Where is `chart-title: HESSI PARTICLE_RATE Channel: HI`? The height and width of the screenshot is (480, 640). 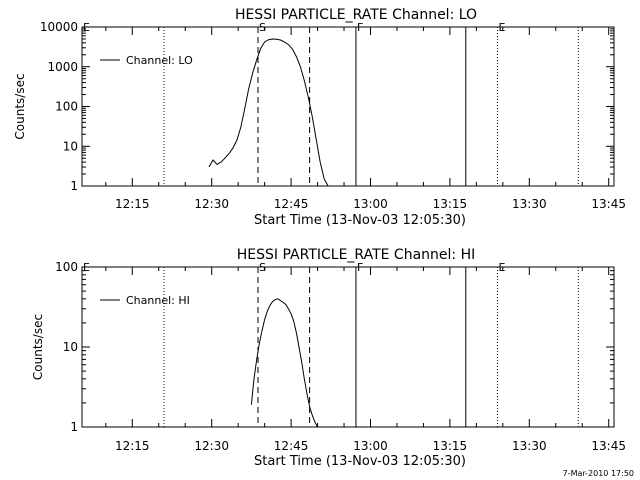 chart-title: HESSI PARTICLE_RATE Channel: HI is located at coordinates (356, 255).